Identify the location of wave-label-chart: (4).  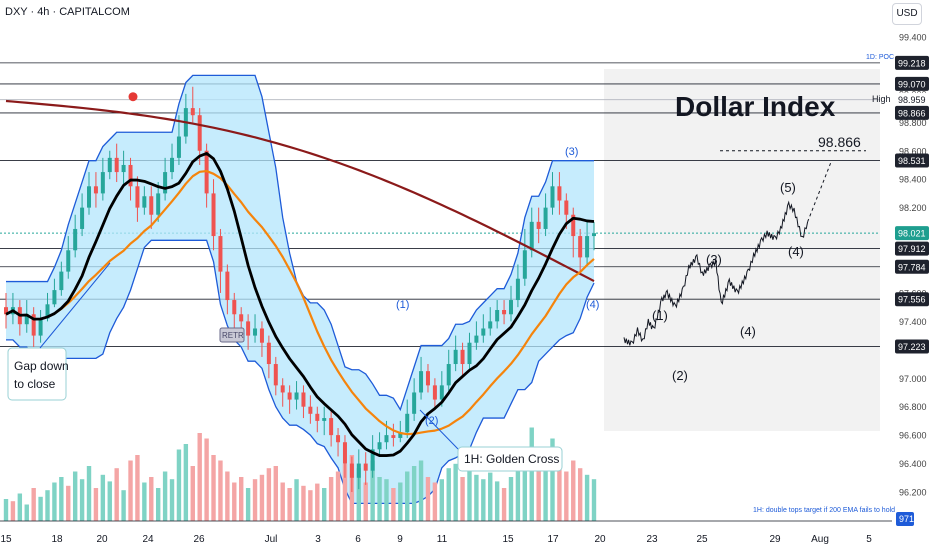
(592, 305).